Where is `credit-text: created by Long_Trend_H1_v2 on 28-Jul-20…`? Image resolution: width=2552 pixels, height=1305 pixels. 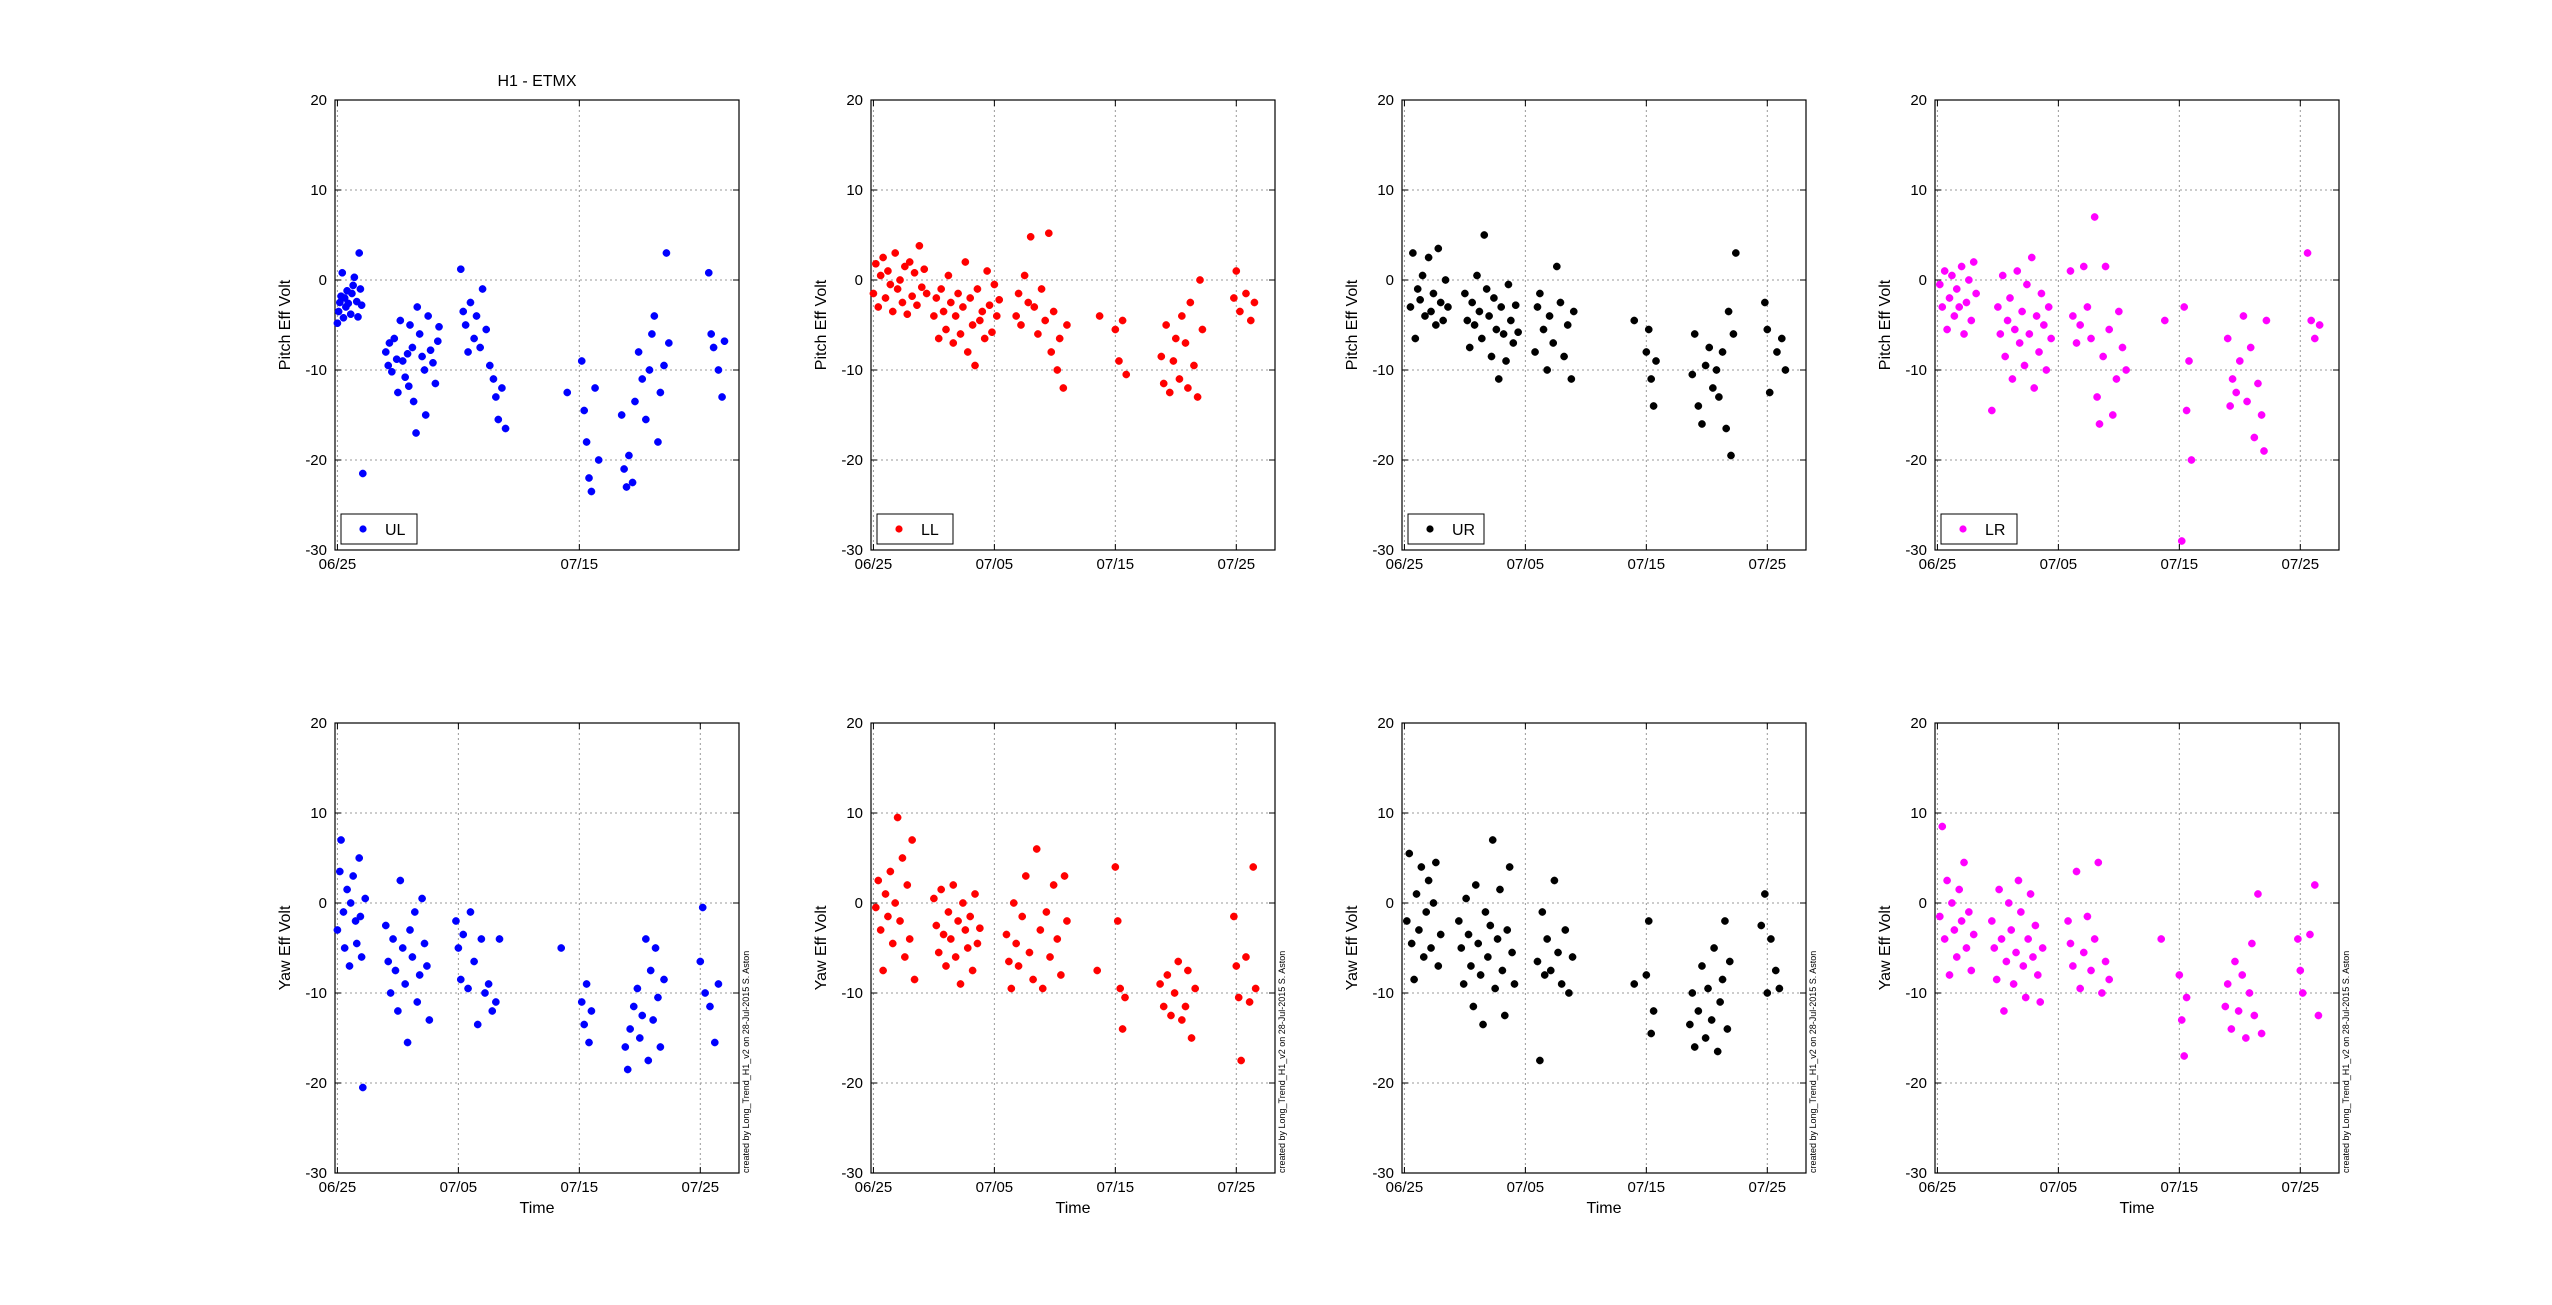 credit-text: created by Long_Trend_H1_v2 on 28-Jul-20… is located at coordinates (746, 1062).